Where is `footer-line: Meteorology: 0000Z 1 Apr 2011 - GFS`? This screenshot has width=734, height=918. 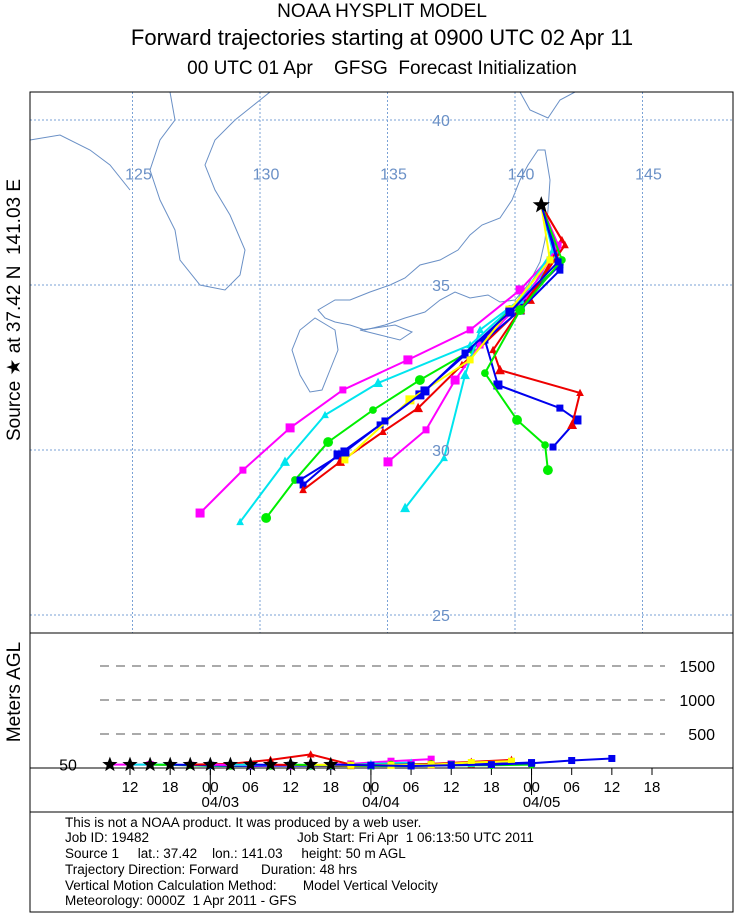 footer-line: Meteorology: 0000Z 1 Apr 2011 - GFS is located at coordinates (181, 900).